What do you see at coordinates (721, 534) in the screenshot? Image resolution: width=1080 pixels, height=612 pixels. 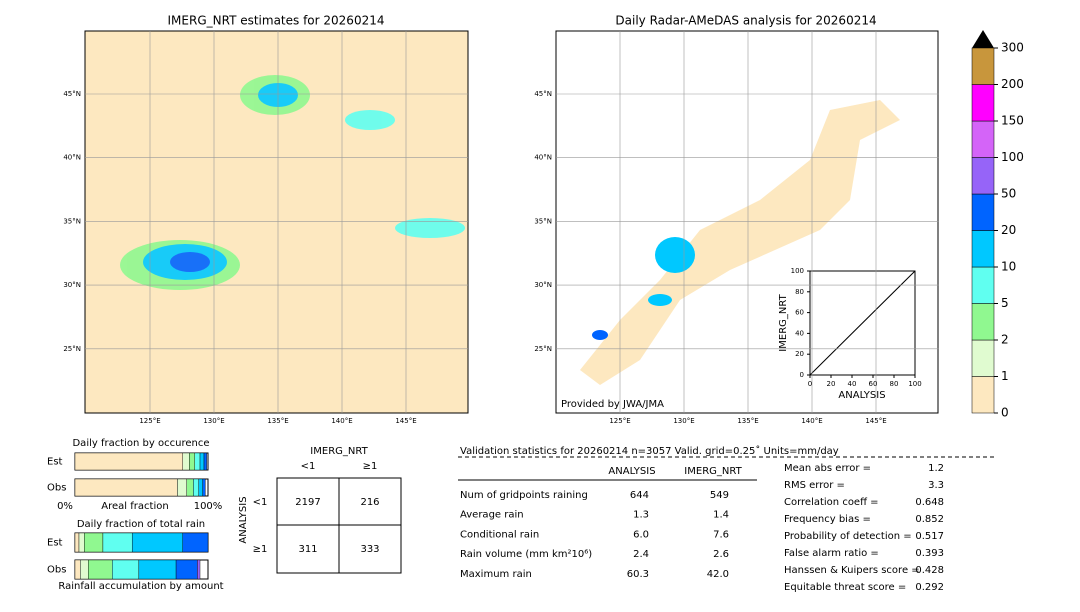 I see `cell: 7.6` at bounding box center [721, 534].